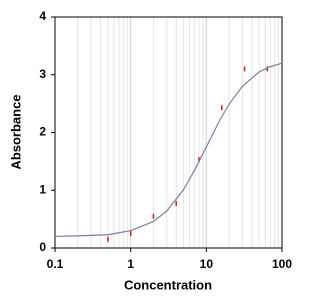 This screenshot has height=300, width=320. What do you see at coordinates (168, 284) in the screenshot?
I see `x-axis-label: Concentration` at bounding box center [168, 284].